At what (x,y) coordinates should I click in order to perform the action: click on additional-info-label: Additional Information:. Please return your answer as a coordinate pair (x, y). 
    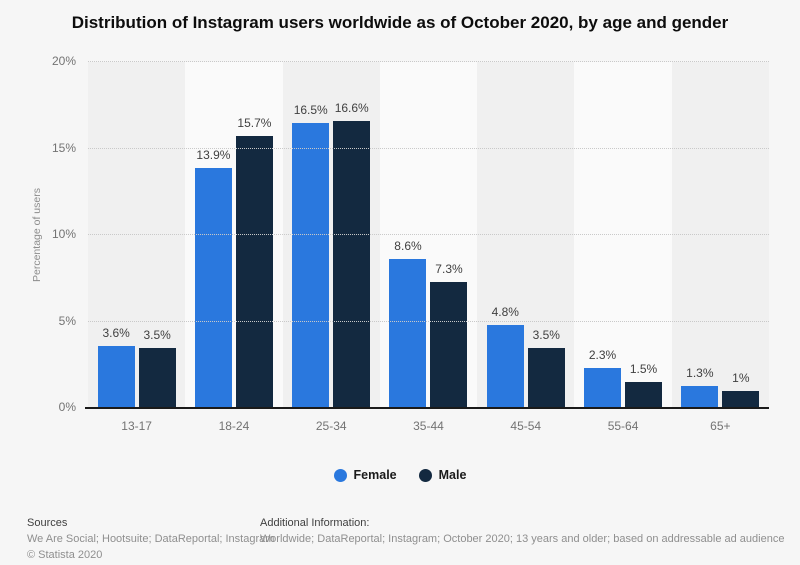
    Looking at the image, I should click on (315, 523).